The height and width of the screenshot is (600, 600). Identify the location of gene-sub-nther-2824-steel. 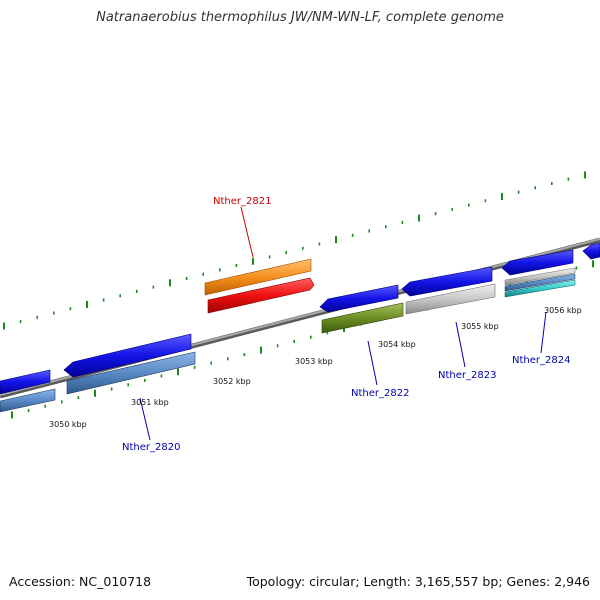
(540, 282).